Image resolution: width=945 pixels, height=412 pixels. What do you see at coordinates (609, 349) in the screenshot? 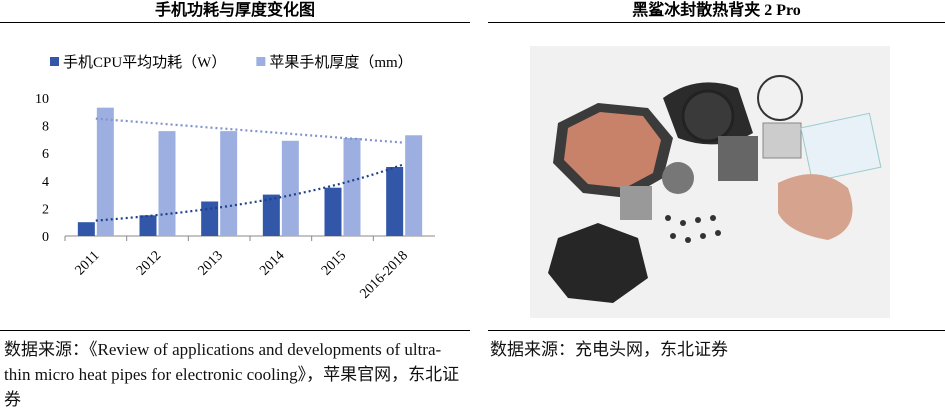
I see `right-source: 数据来源：充电头网，东北证券` at bounding box center [609, 349].